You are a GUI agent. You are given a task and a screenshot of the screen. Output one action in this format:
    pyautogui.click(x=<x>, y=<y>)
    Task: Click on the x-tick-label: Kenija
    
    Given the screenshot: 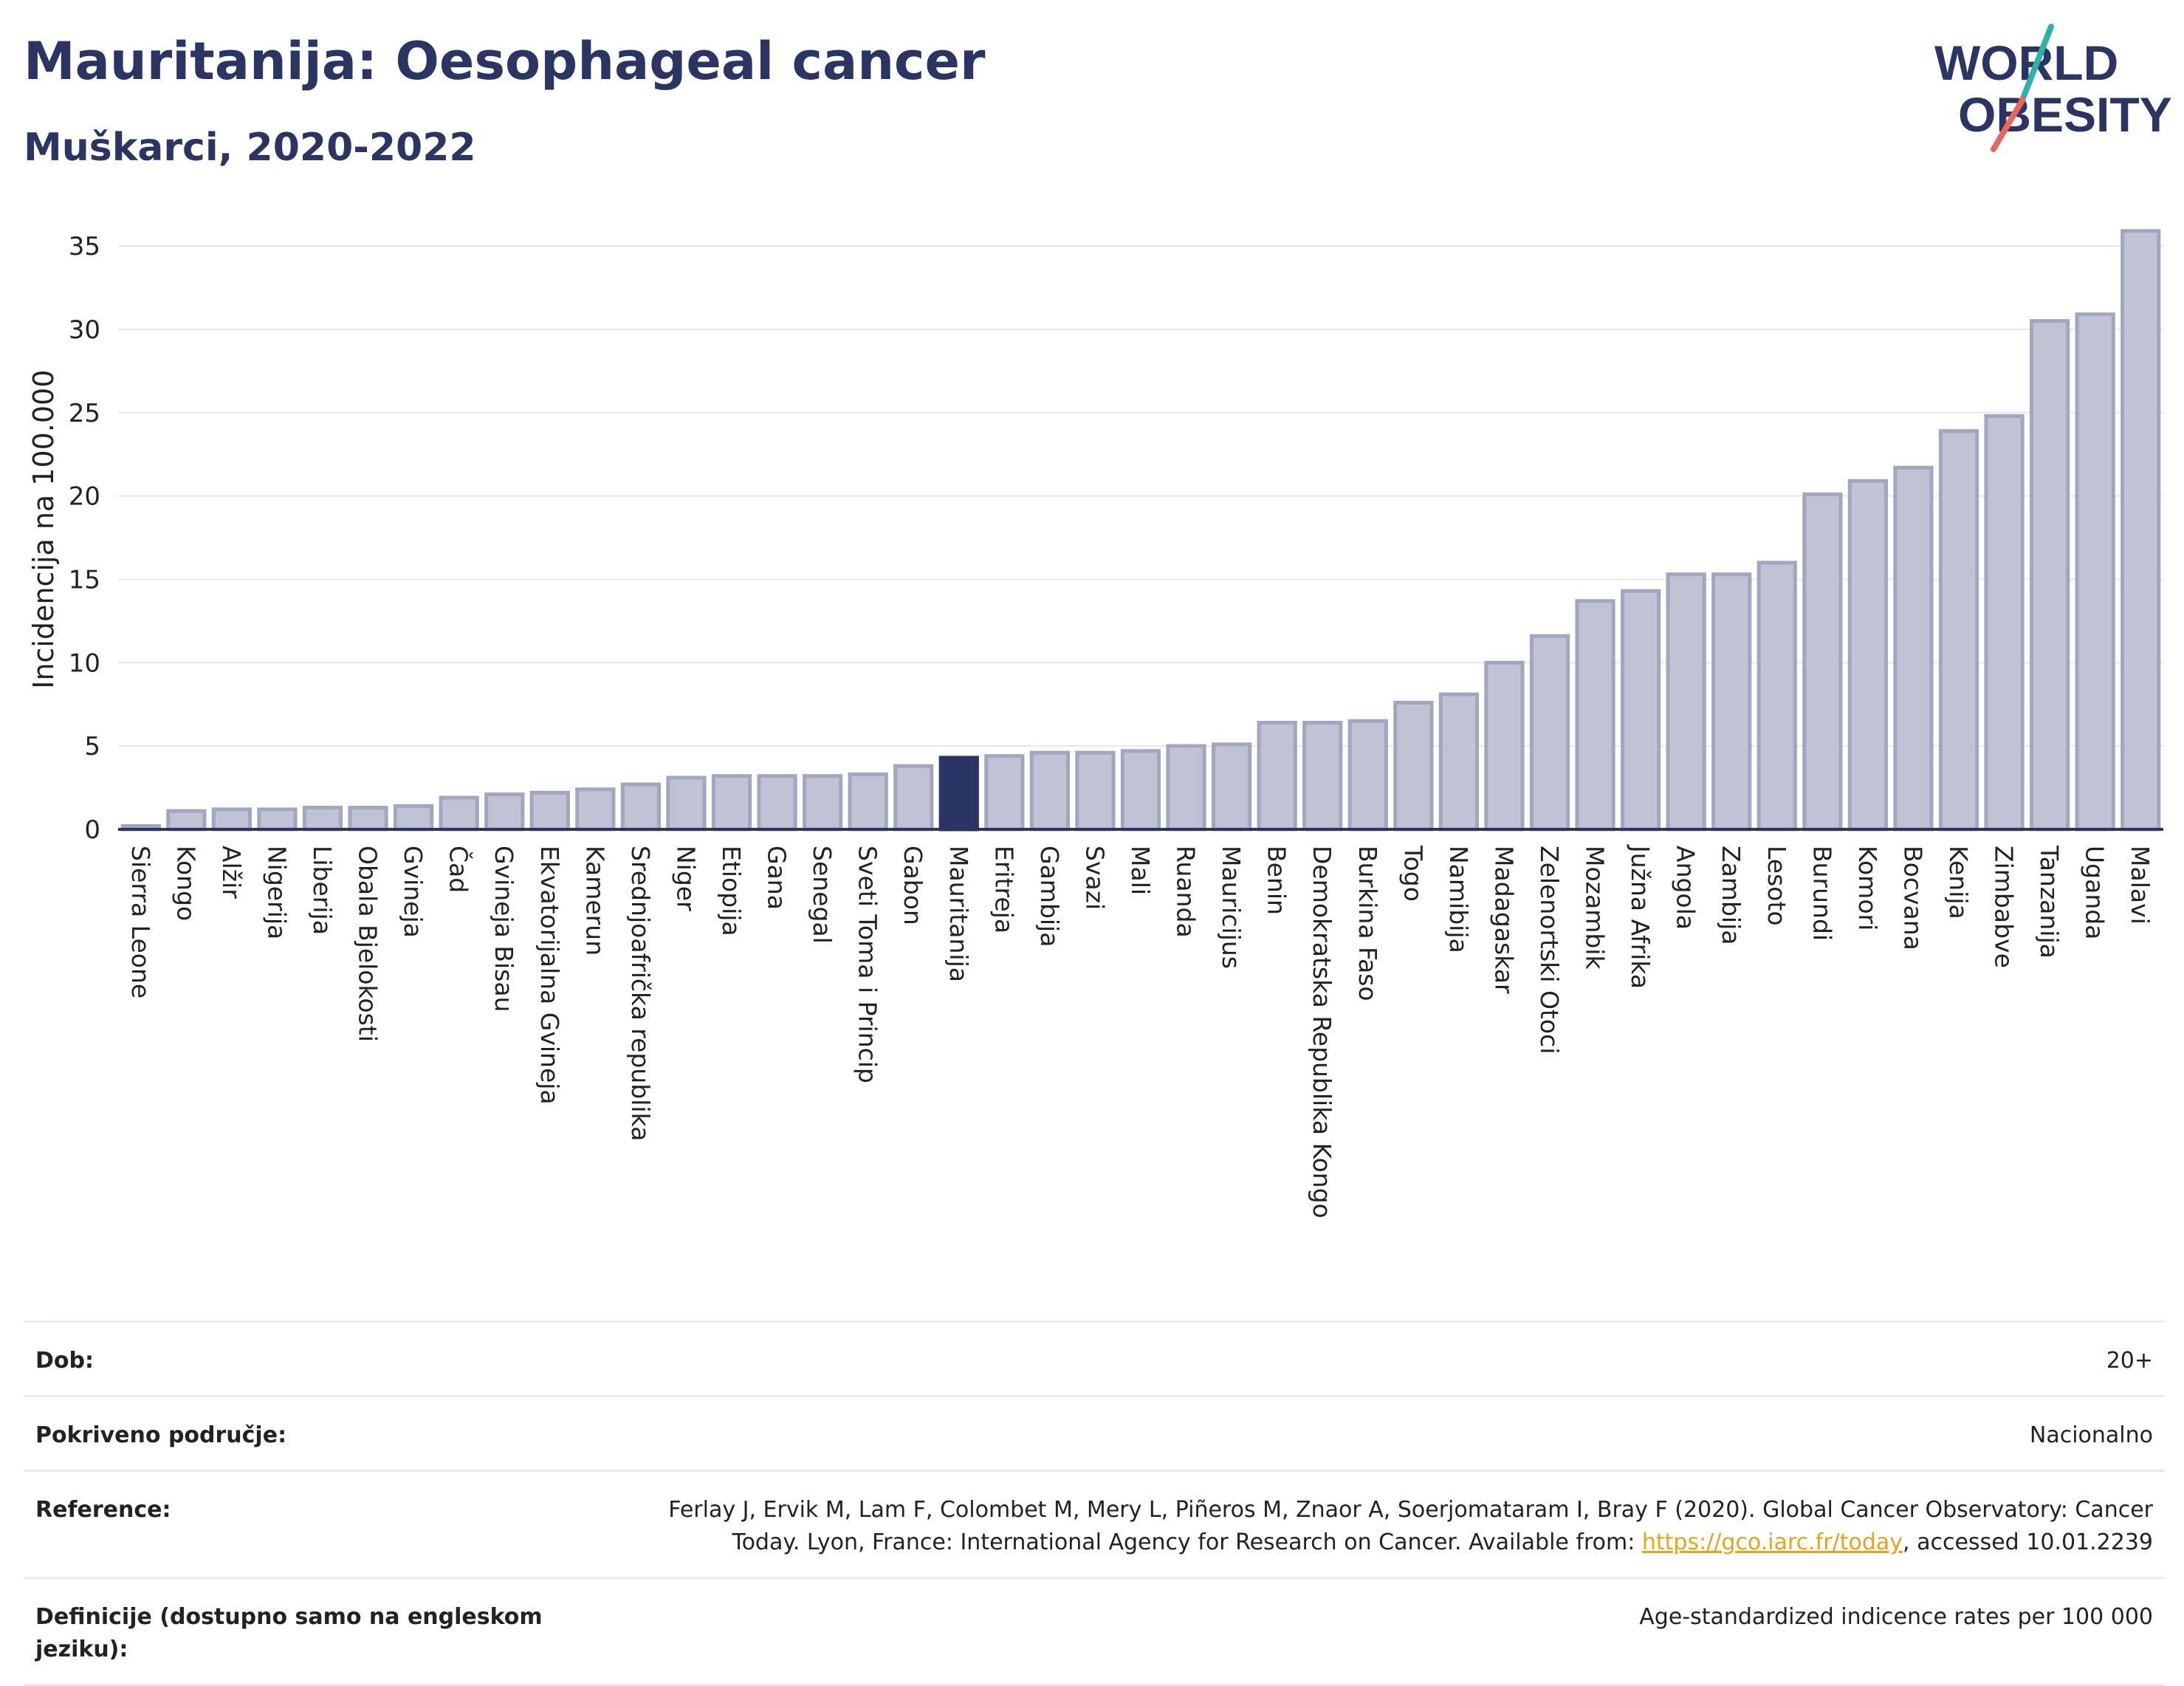 What is the action you would take?
    pyautogui.click(x=1959, y=882)
    